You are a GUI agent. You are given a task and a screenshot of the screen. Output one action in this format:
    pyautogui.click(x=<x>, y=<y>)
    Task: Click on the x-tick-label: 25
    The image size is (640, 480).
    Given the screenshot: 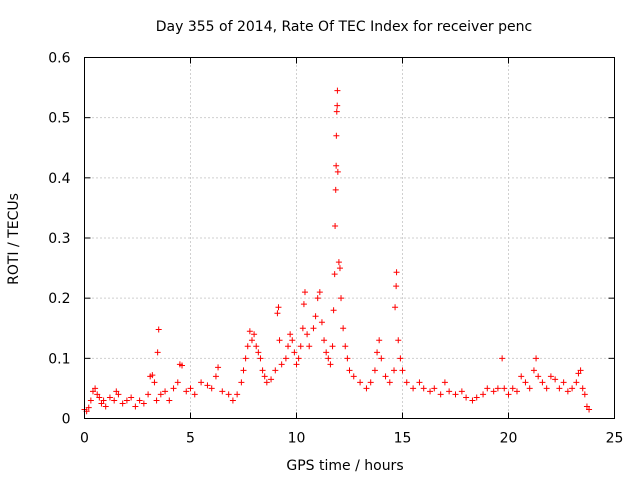 What is the action you would take?
    pyautogui.click(x=615, y=439)
    